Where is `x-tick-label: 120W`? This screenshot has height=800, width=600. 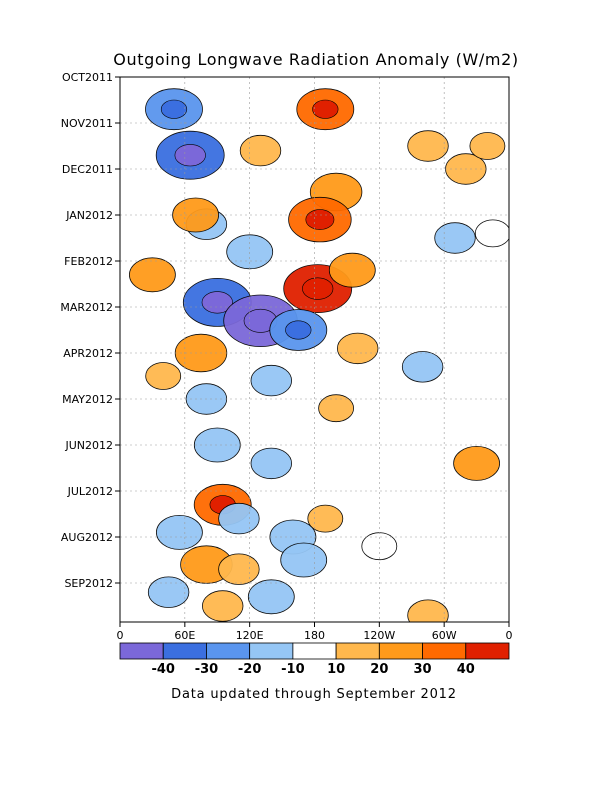
x-tick-label: 120W is located at coordinates (379, 635).